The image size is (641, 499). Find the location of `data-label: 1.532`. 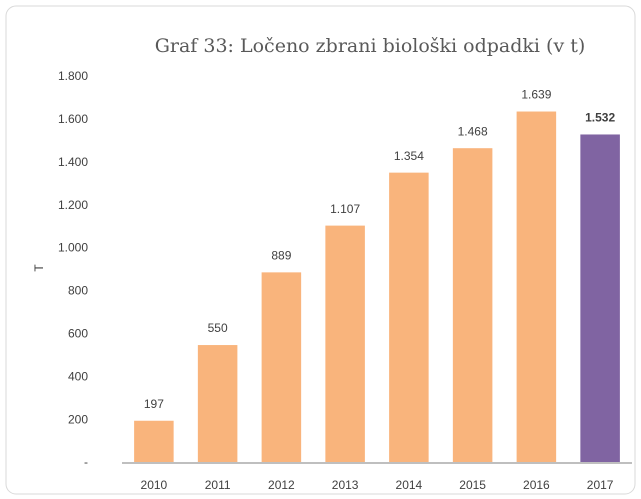

data-label: 1.532 is located at coordinates (600, 118).